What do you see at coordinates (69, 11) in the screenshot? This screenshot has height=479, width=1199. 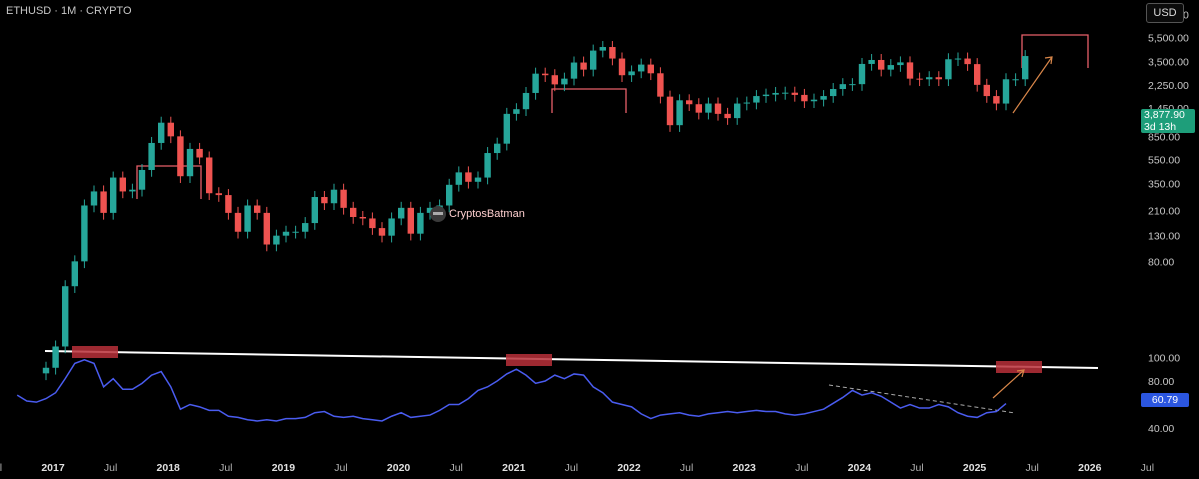 I see `symbol-title: ETHUSD · 1M · CRYPTO` at bounding box center [69, 11].